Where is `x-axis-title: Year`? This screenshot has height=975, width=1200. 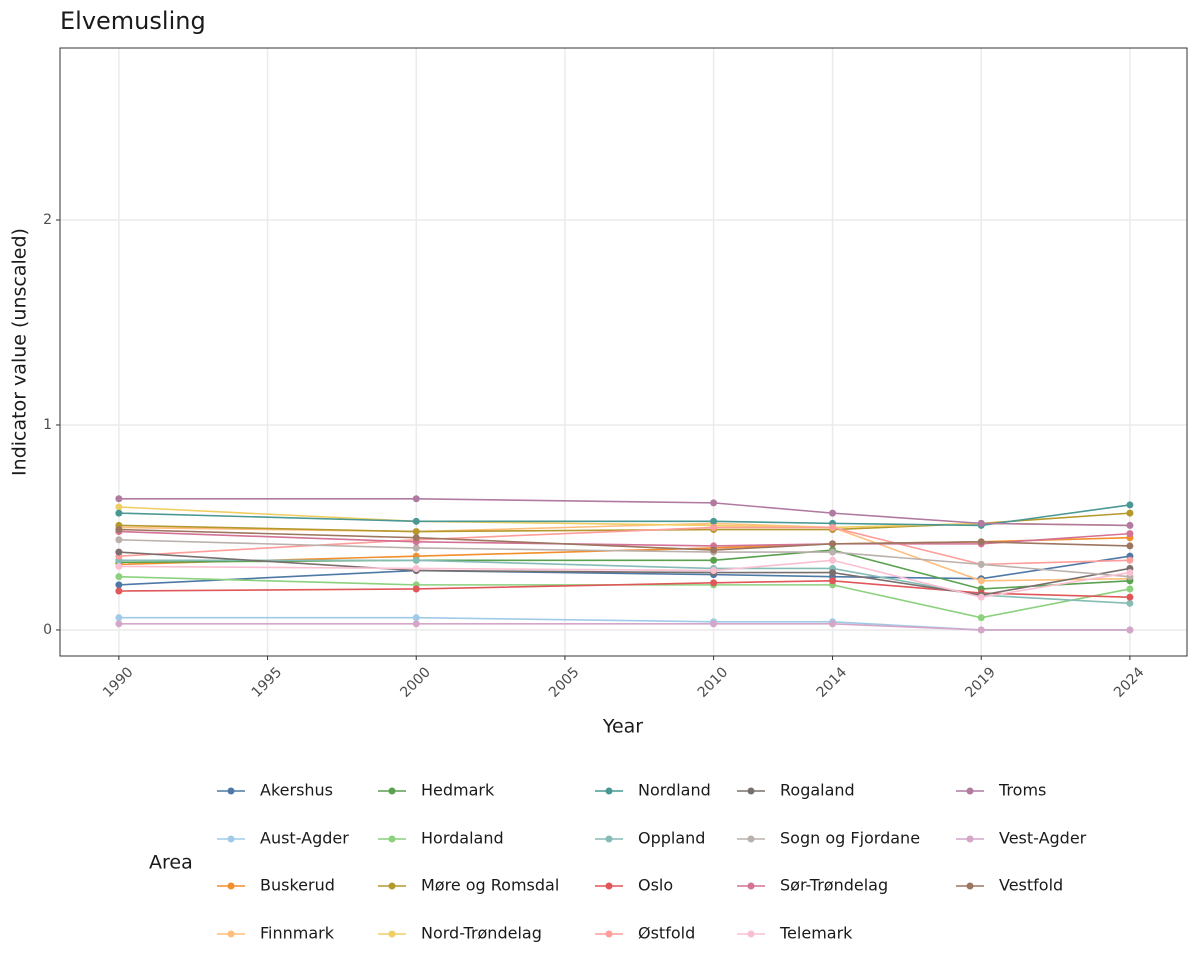 x-axis-title: Year is located at coordinates (622, 727).